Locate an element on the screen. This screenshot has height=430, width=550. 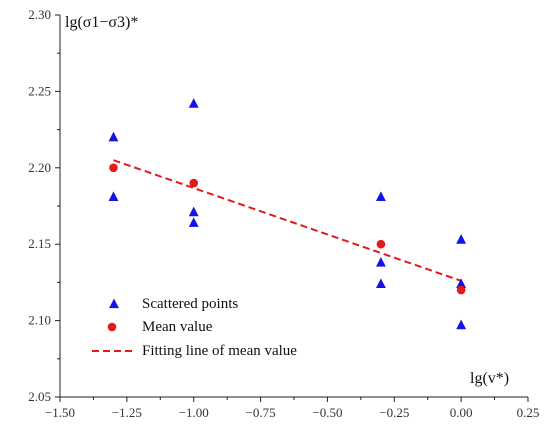
legend-item-fitting-line: Fitting line of mean value is located at coordinates (194, 351).